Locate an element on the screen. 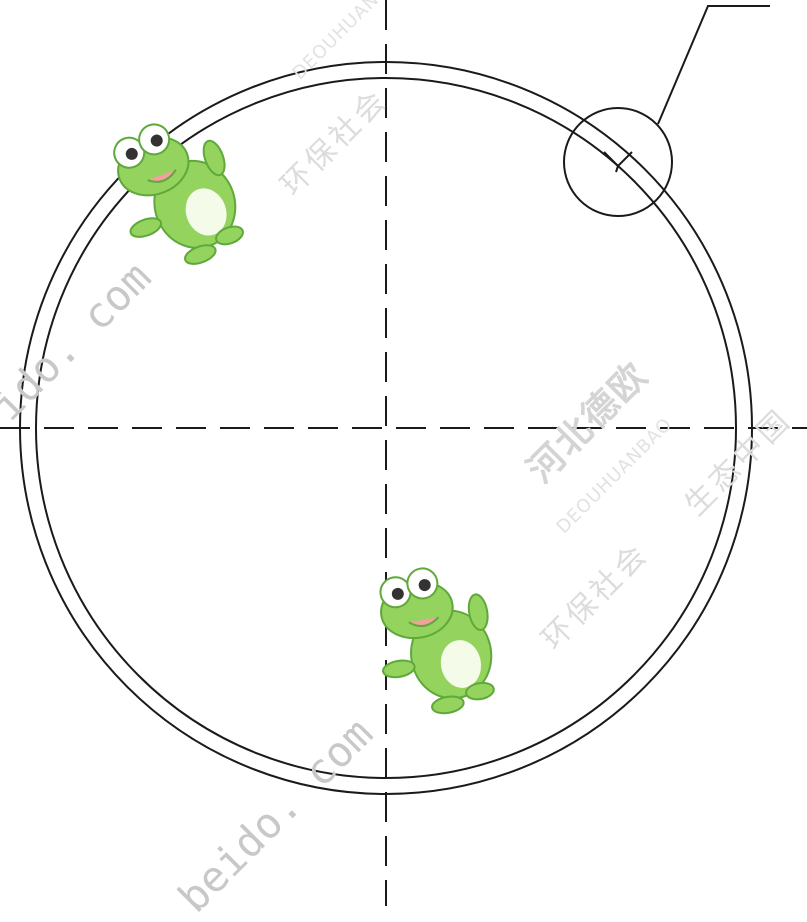 The height and width of the screenshot is (922, 807). joint-mark-tail is located at coordinates (617, 169).